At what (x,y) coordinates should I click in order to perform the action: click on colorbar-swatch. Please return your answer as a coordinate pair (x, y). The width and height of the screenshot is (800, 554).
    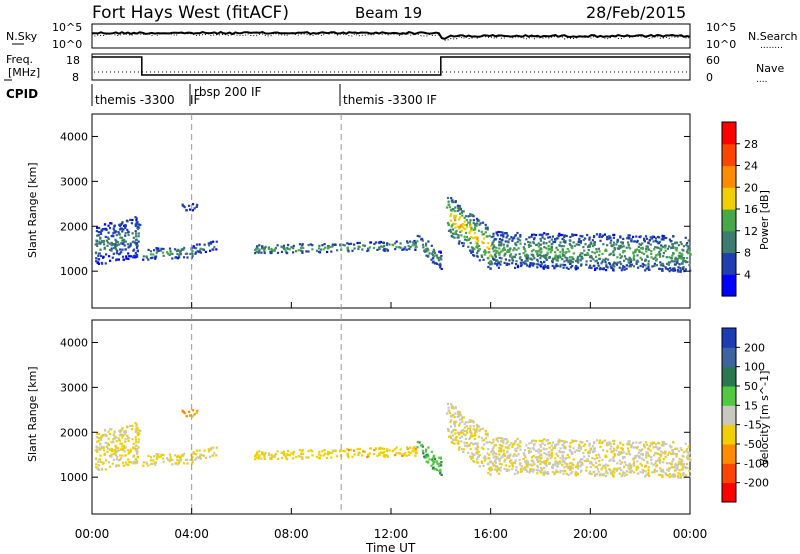
    Looking at the image, I should click on (729, 376).